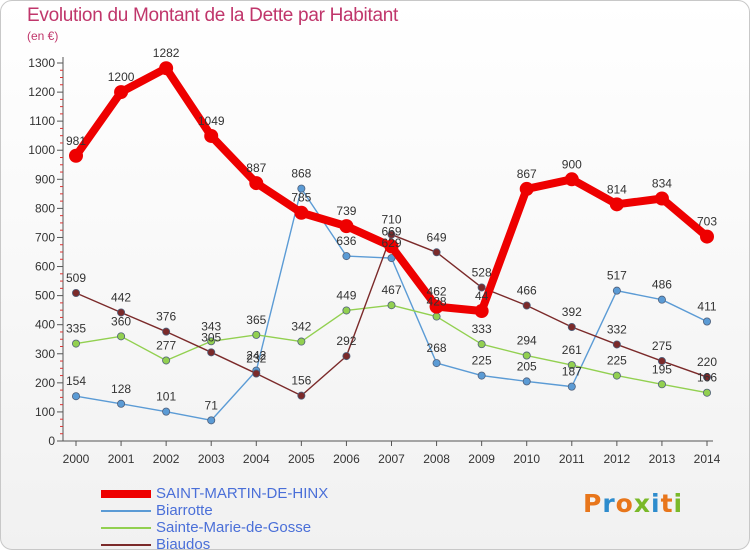 The image size is (750, 550). I want to click on data-label-0: 462, so click(437, 292).